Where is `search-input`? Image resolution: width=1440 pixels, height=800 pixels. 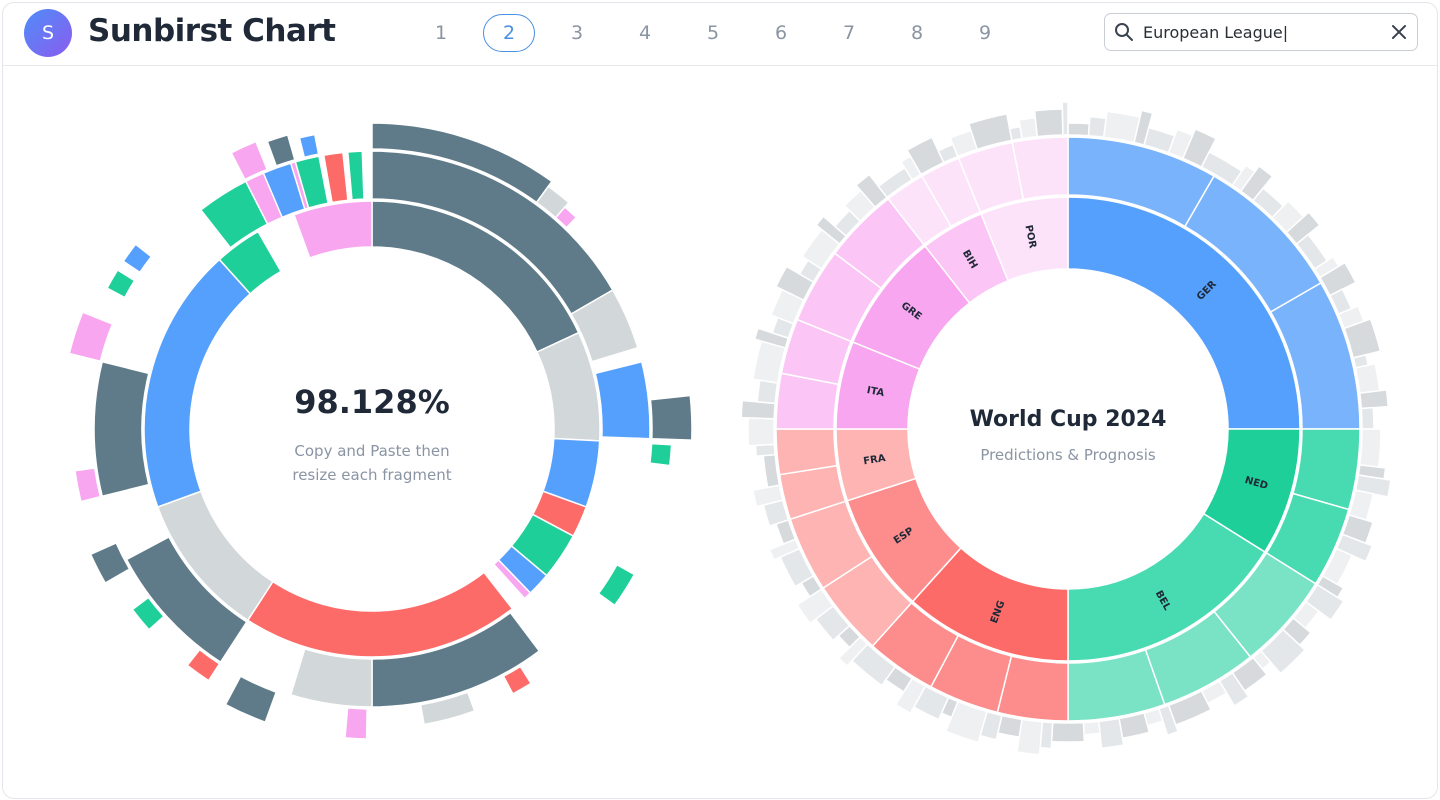
search-input is located at coordinates (1263, 32).